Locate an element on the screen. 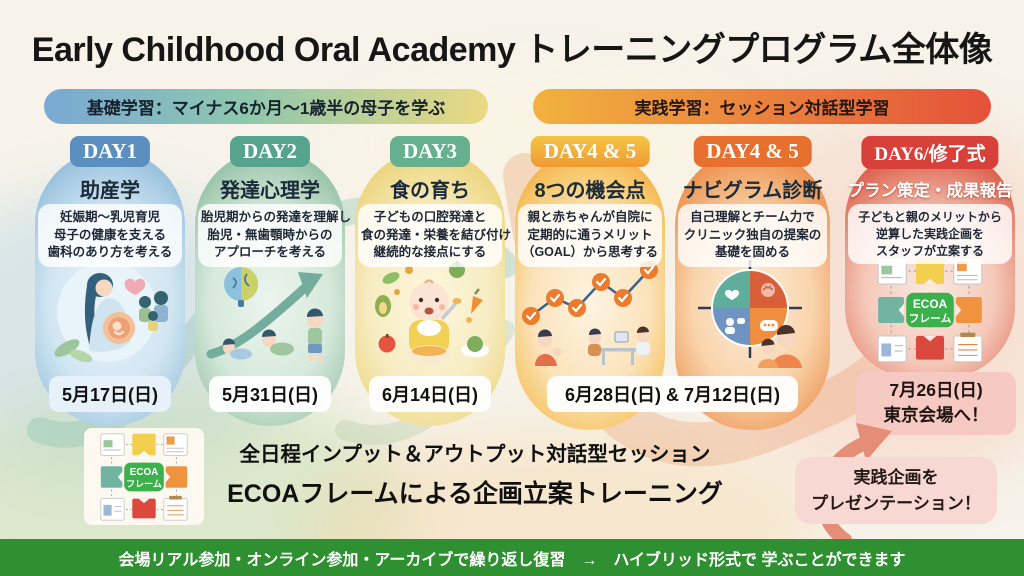  day6-date-line2: 東京会場へ！ is located at coordinates (936, 415).